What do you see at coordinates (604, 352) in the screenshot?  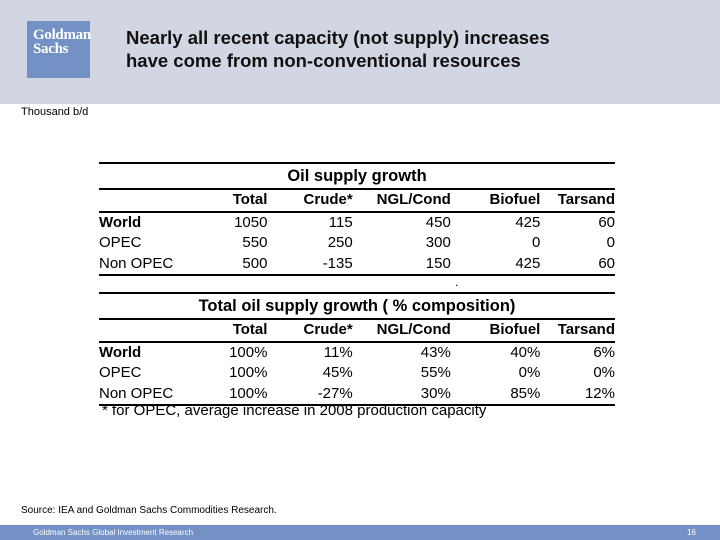 I see `table-cell: 6%` at bounding box center [604, 352].